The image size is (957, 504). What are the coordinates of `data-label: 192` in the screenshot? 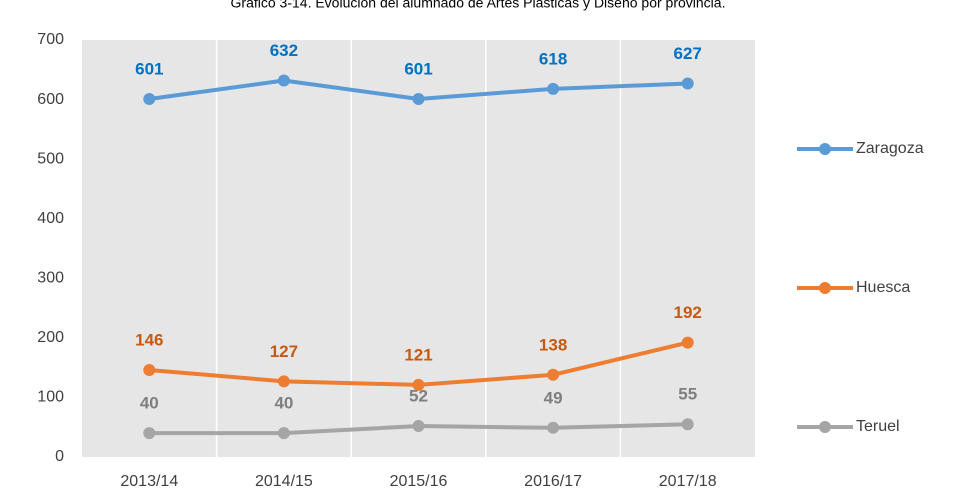 It's located at (688, 312).